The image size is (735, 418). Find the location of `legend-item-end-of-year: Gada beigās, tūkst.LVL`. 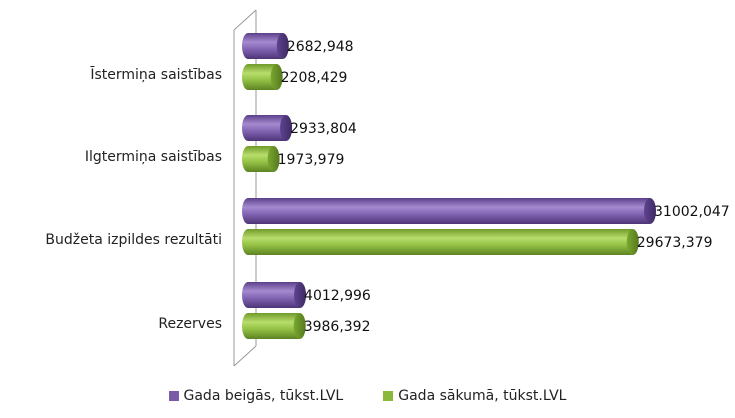

legend-item-end-of-year: Gada beigās, tūkst.LVL is located at coordinates (256, 396).